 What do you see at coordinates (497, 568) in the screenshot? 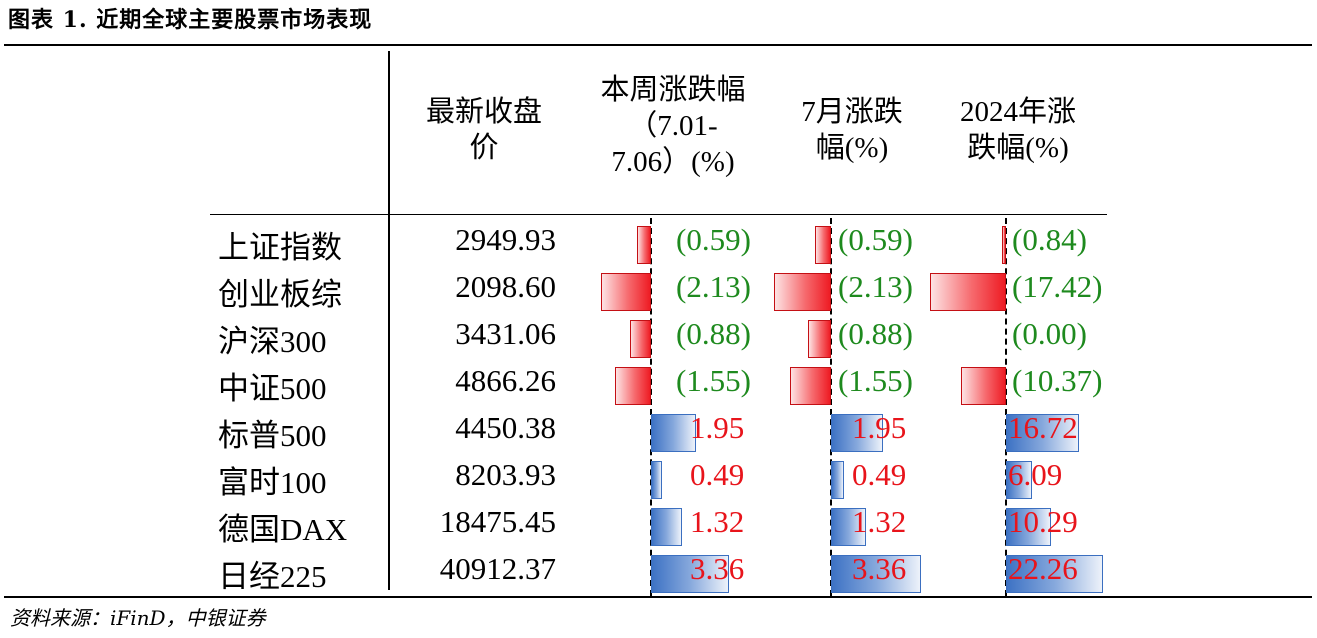
I see `row-close-price: 40912.37` at bounding box center [497, 568].